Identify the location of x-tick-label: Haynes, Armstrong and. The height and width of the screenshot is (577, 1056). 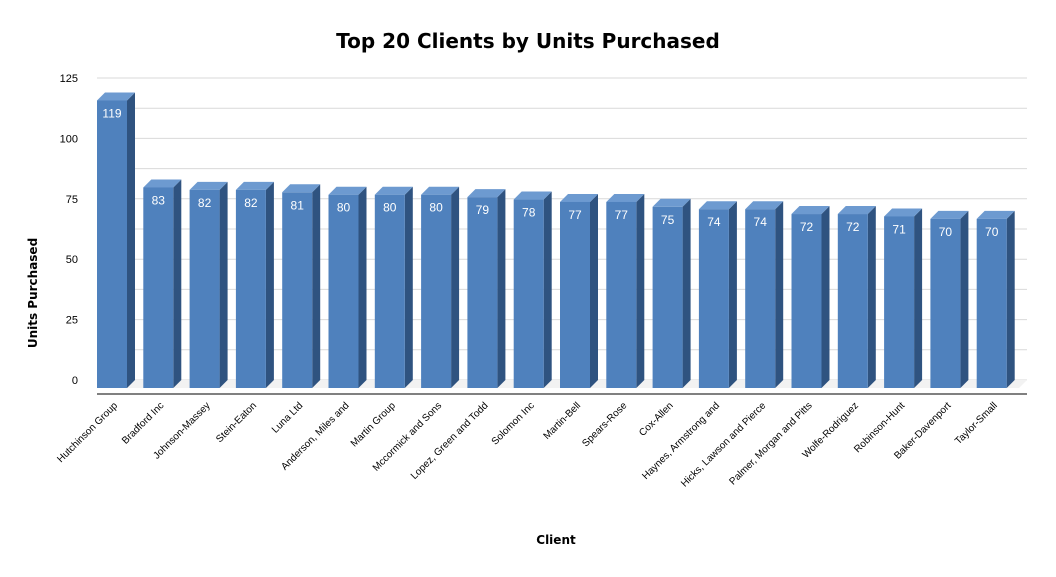
(681, 441).